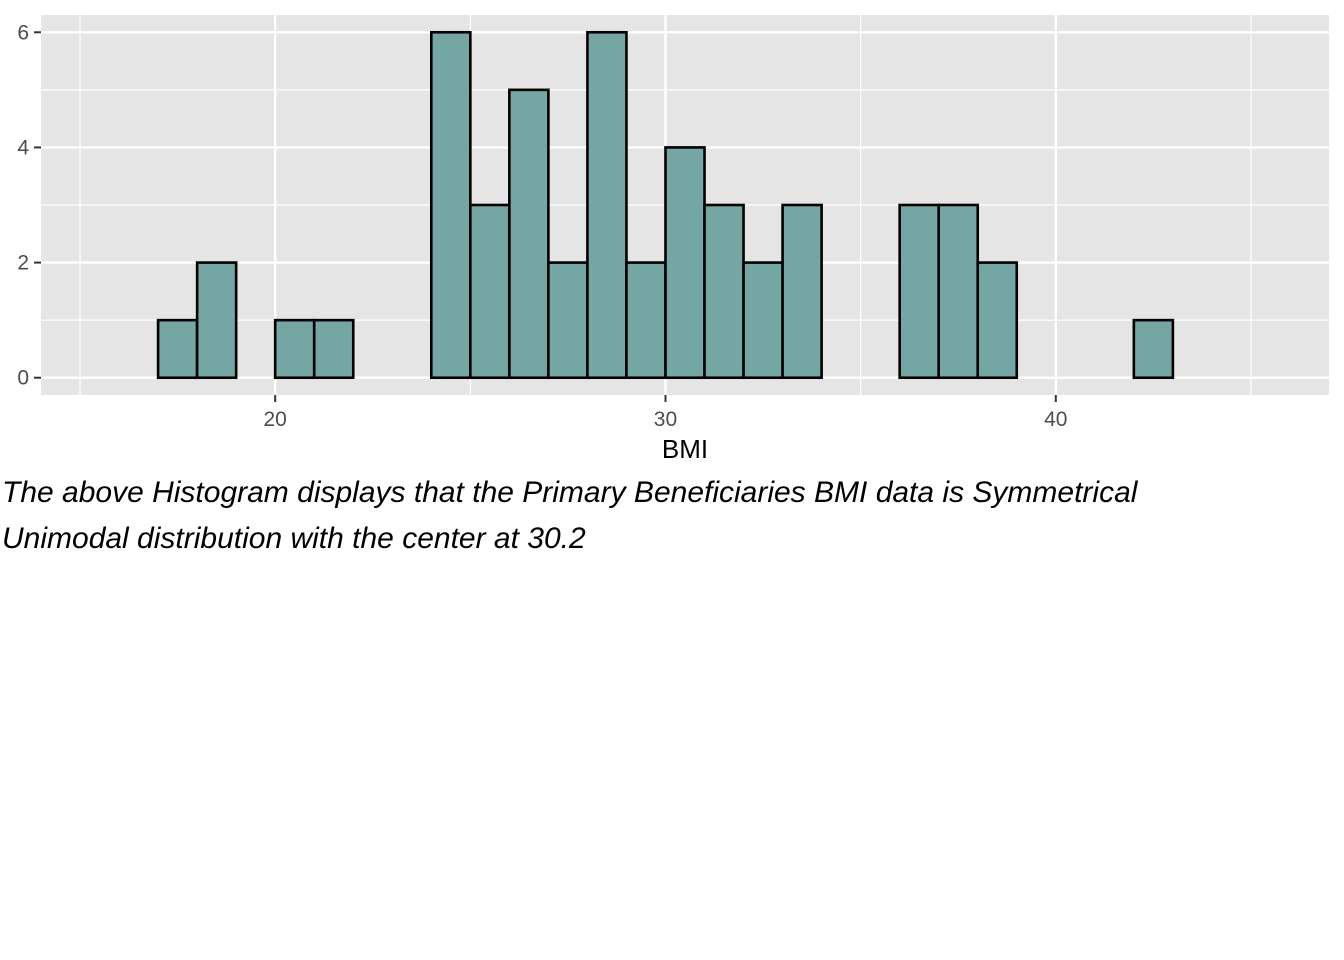  What do you see at coordinates (23, 378) in the screenshot?
I see `y-tick-label: 0` at bounding box center [23, 378].